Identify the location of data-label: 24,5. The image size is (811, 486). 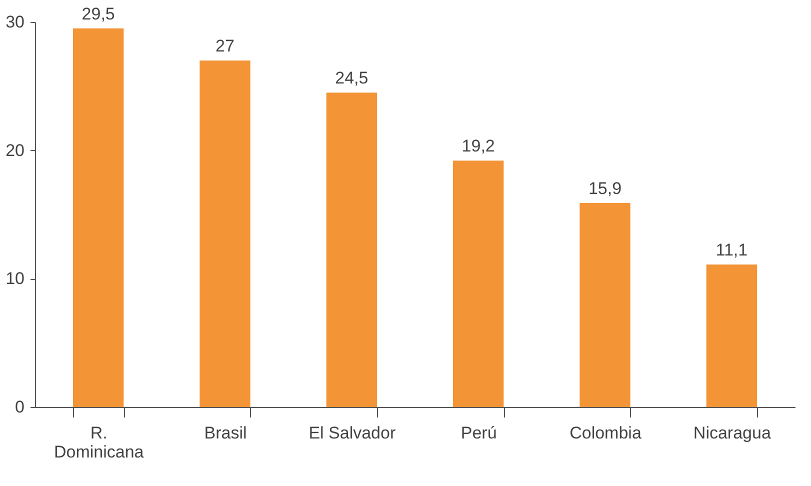
(351, 78).